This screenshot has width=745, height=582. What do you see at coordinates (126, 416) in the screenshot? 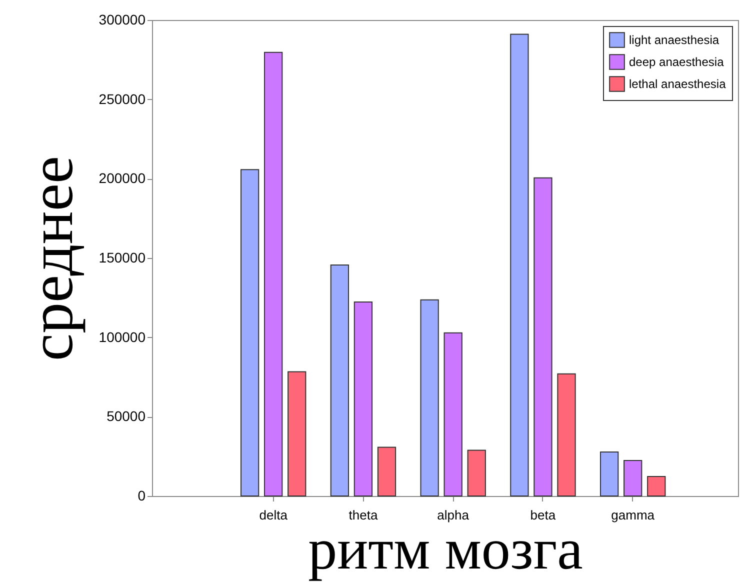
I see `y-tick-label: 50000` at bounding box center [126, 416].